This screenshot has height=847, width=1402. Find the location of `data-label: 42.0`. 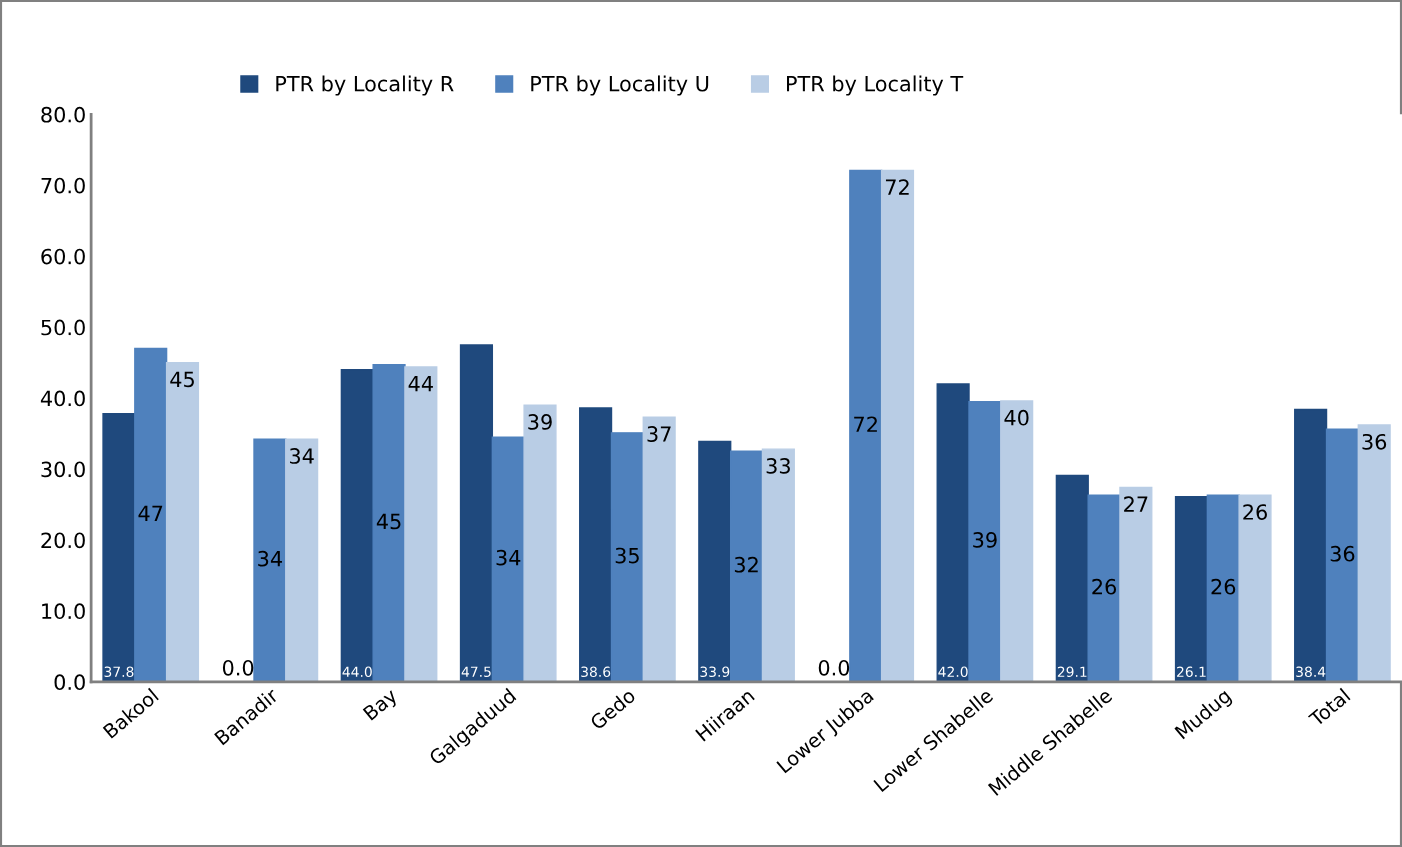

data-label: 42.0 is located at coordinates (953, 672).